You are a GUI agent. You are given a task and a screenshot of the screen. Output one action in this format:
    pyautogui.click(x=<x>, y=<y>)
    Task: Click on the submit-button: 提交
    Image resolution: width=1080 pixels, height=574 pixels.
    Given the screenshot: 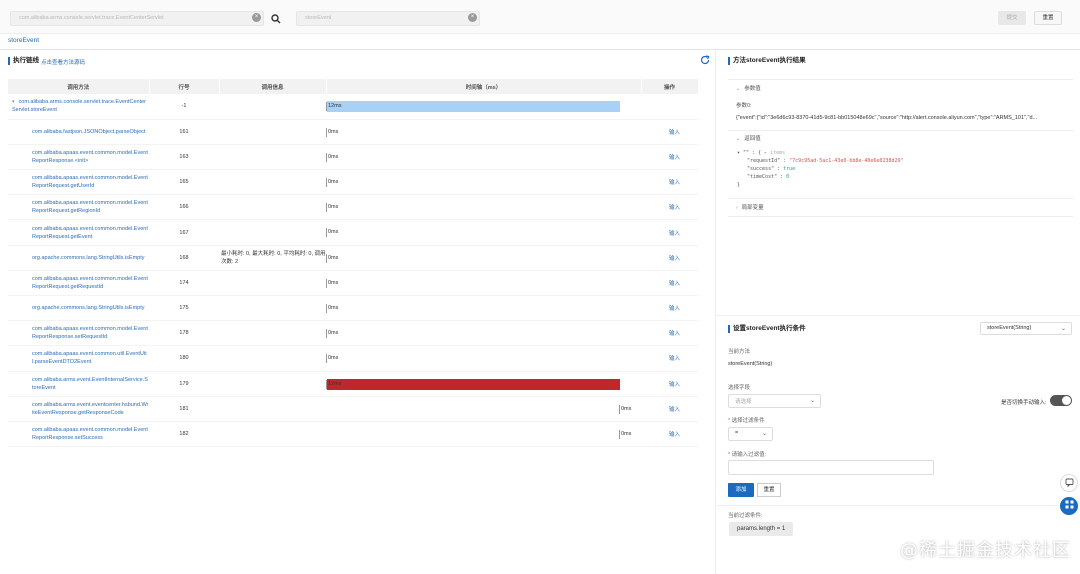 What is the action you would take?
    pyautogui.click(x=1012, y=18)
    